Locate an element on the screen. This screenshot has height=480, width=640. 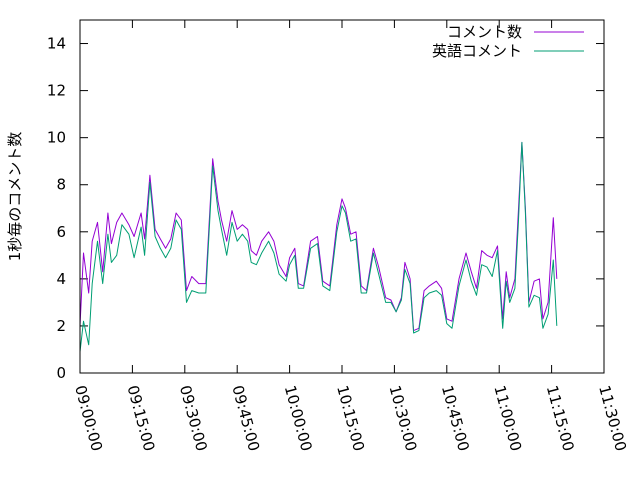
x-tick-label: 09:30:00 is located at coordinates (193, 418).